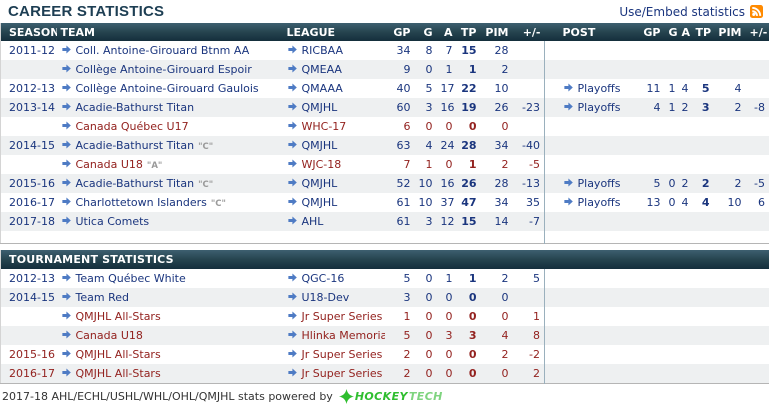 This screenshot has width=769, height=406. I want to click on league-link: U18-Dev, so click(325, 297).